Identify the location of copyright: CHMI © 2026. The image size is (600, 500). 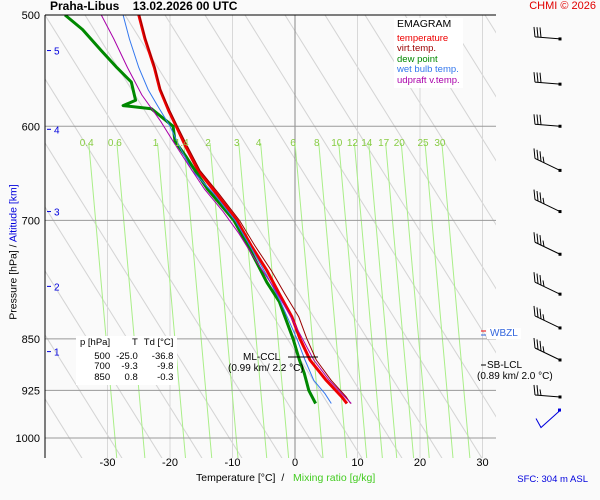
(562, 6).